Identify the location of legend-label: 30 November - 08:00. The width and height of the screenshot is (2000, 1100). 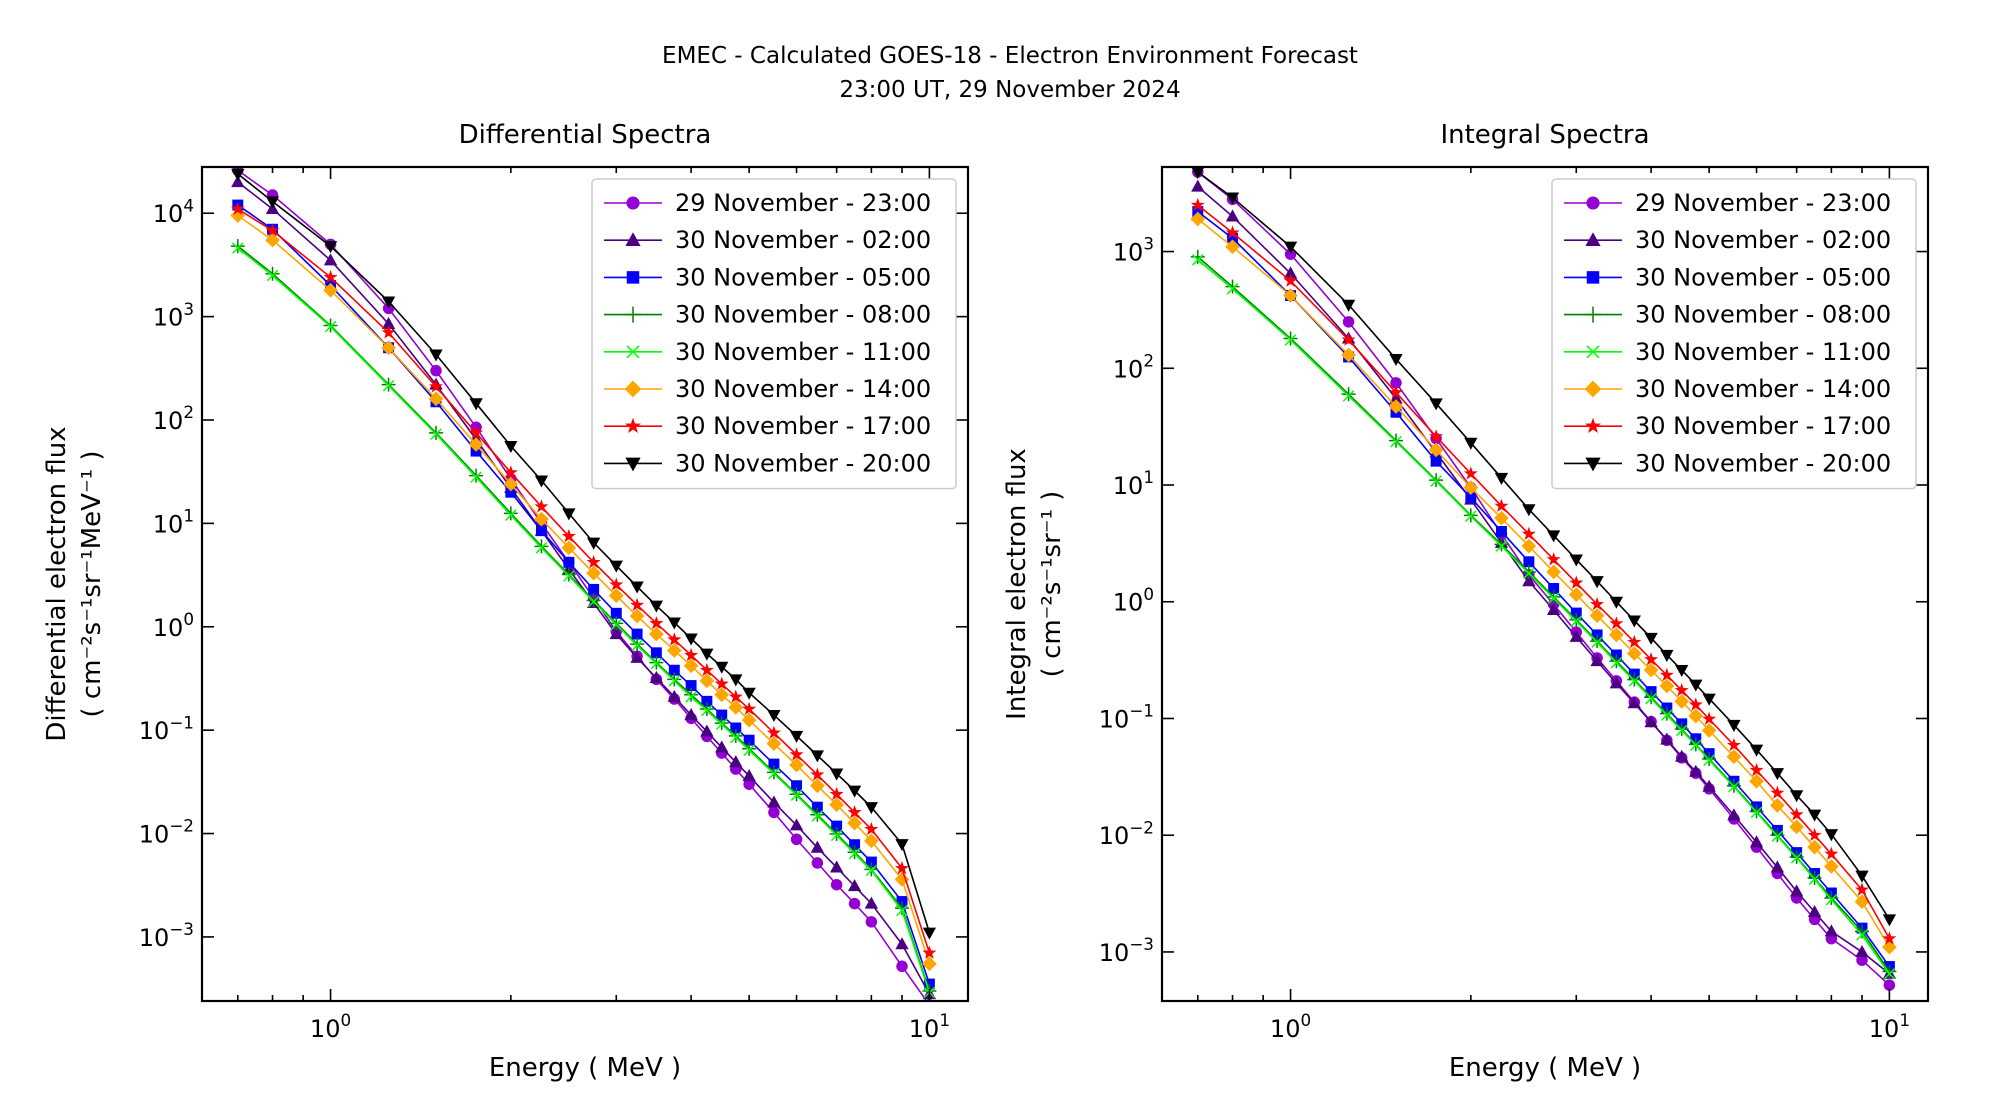
(1763, 315).